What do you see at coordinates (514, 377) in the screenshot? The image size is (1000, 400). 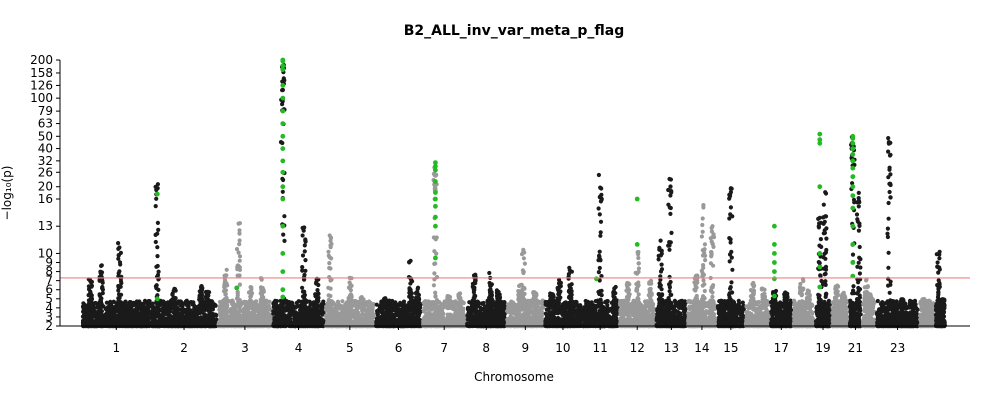 I see `x-axis-label: Chromosome` at bounding box center [514, 377].